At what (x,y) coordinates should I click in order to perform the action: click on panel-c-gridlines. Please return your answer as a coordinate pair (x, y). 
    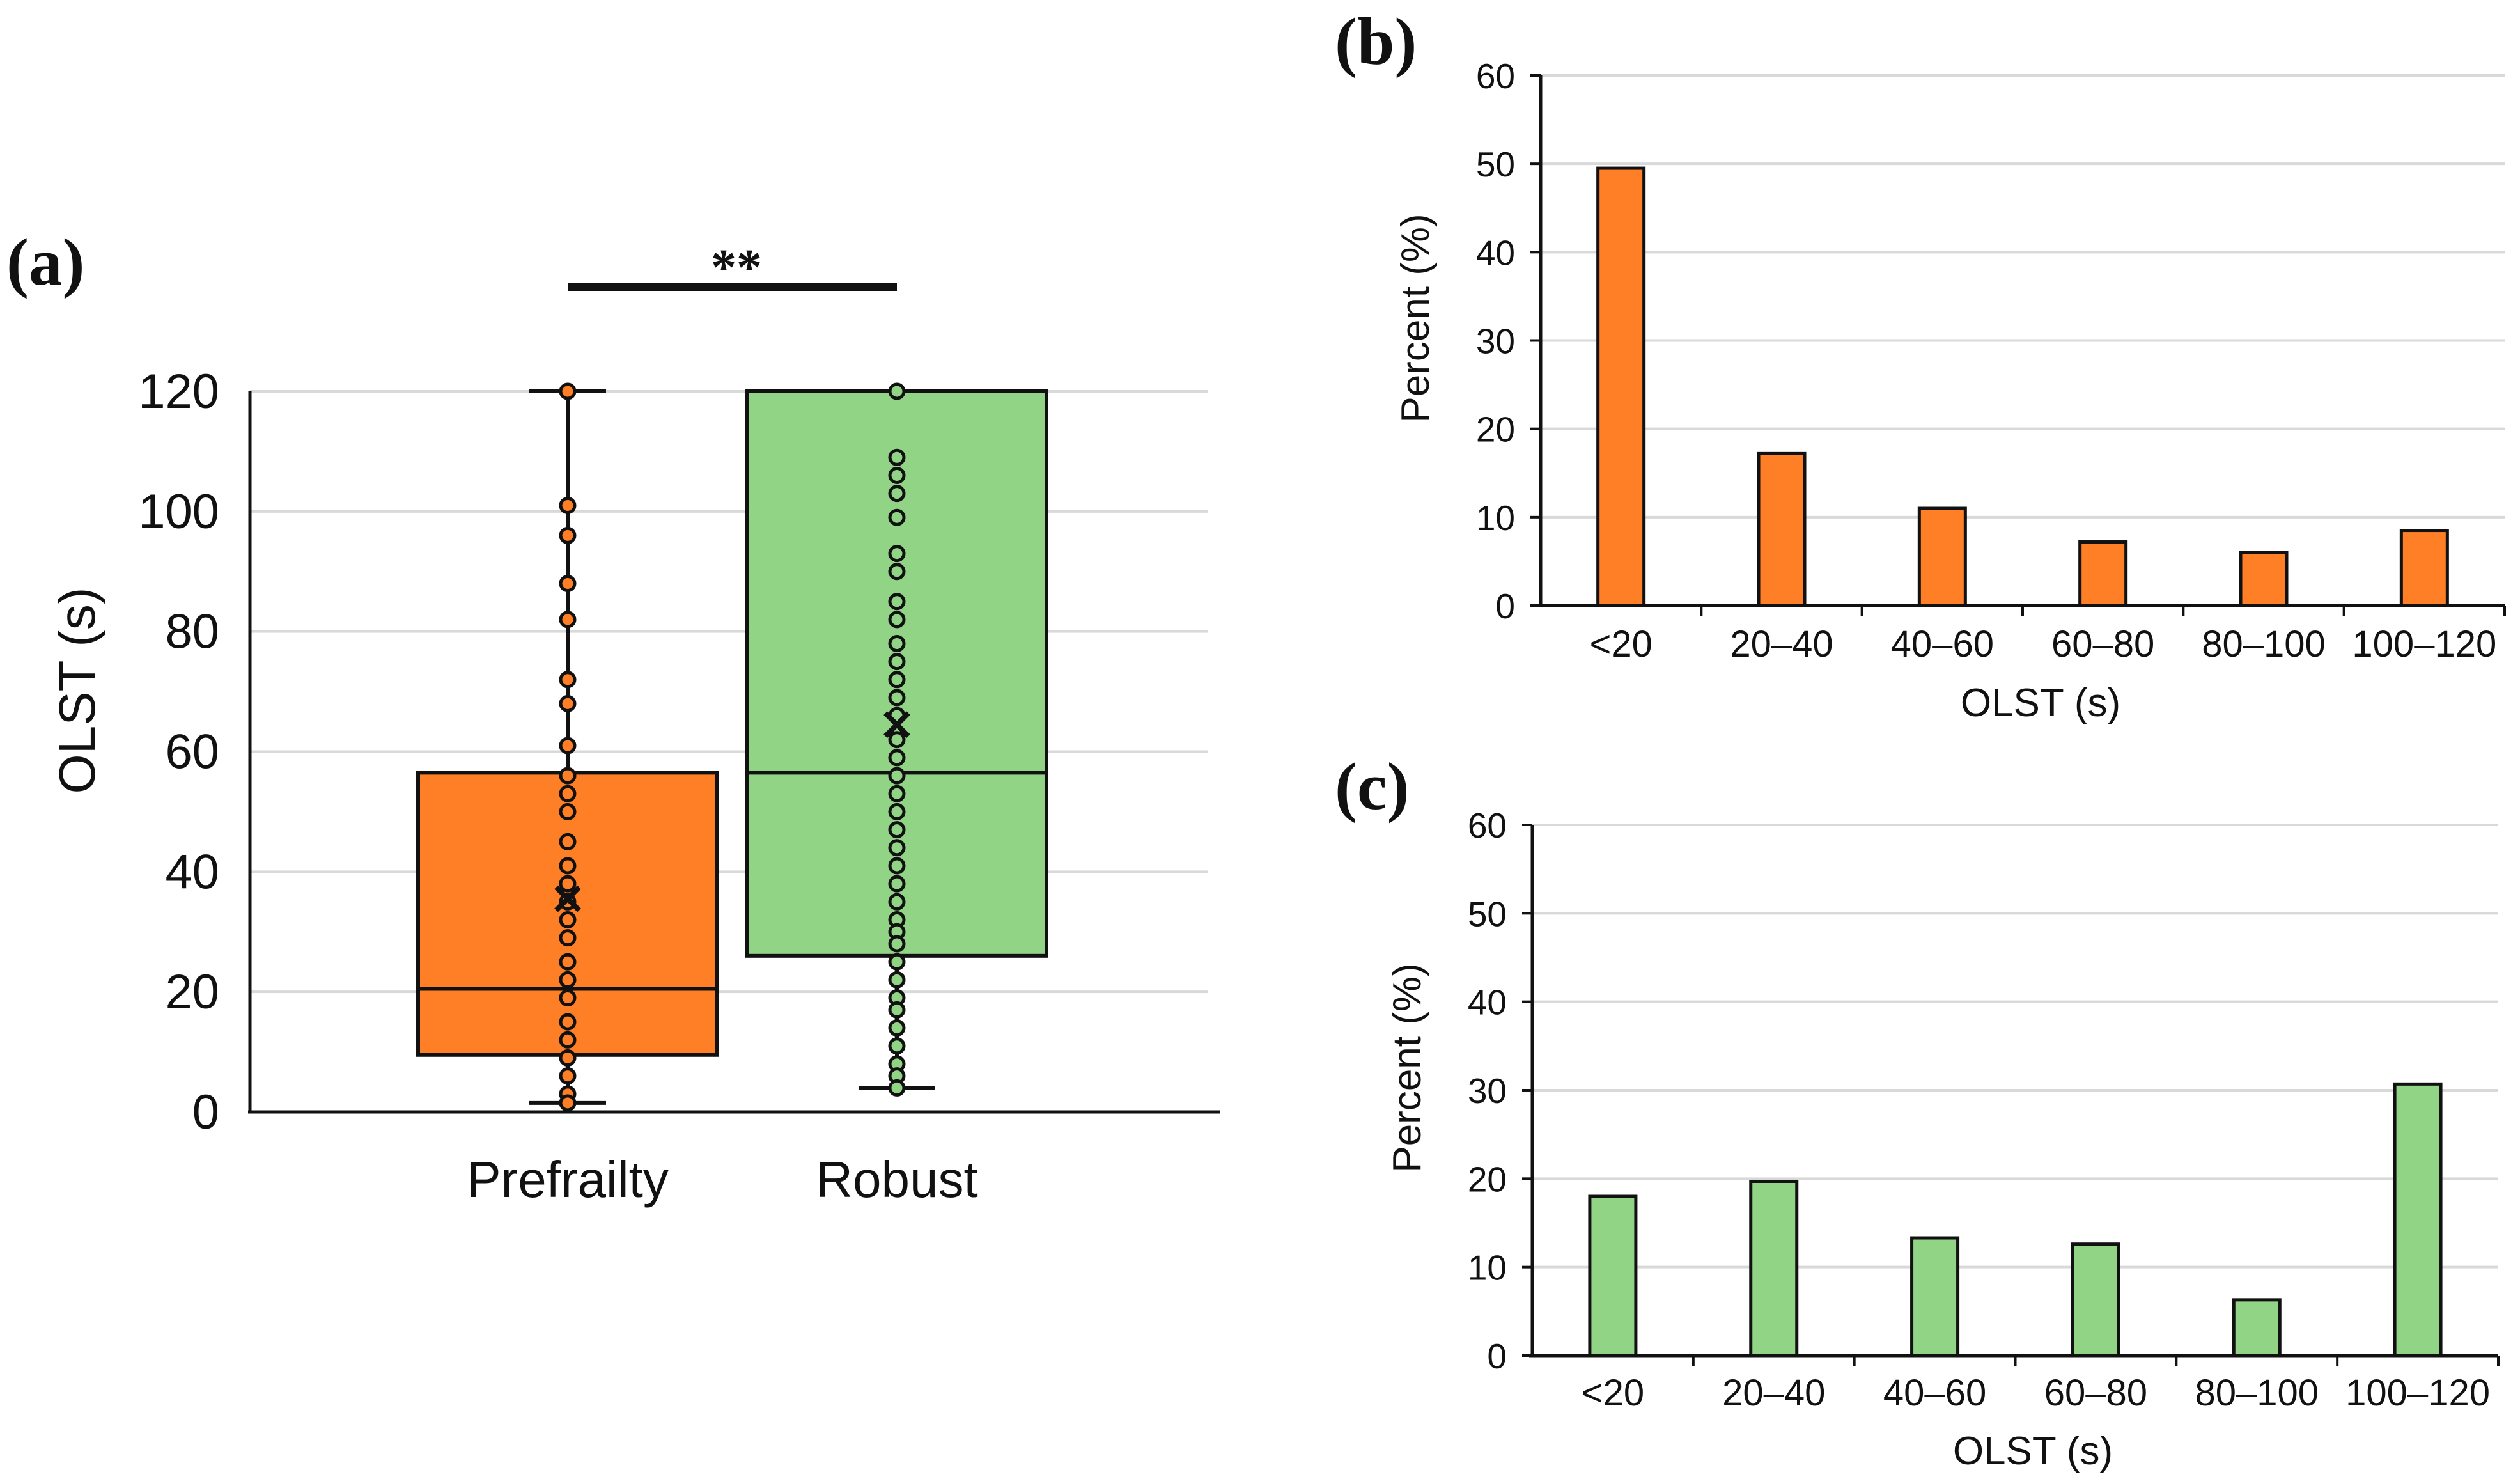
    Looking at the image, I should click on (2015, 1046).